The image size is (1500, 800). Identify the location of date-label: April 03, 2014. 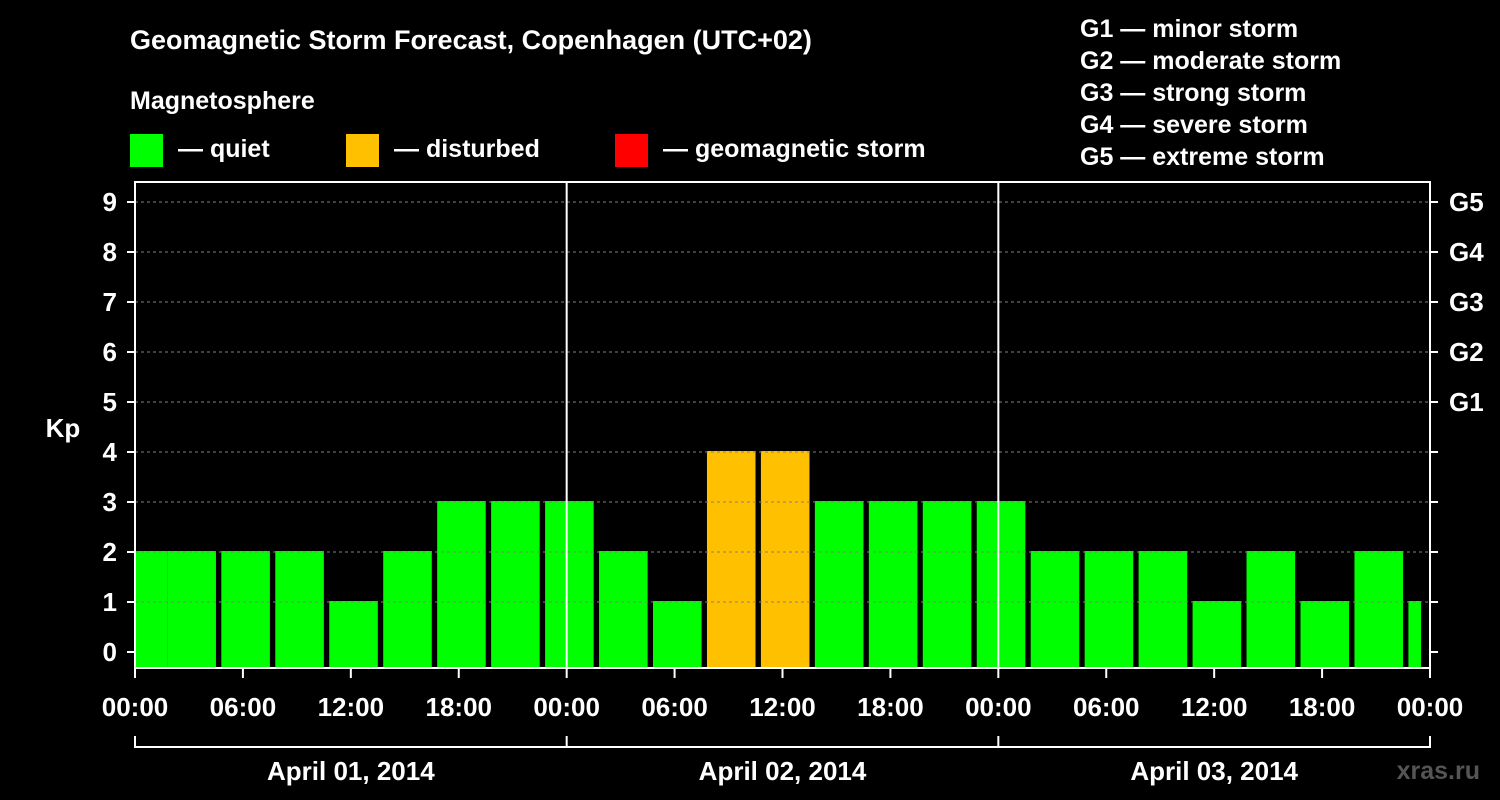
(1214, 771).